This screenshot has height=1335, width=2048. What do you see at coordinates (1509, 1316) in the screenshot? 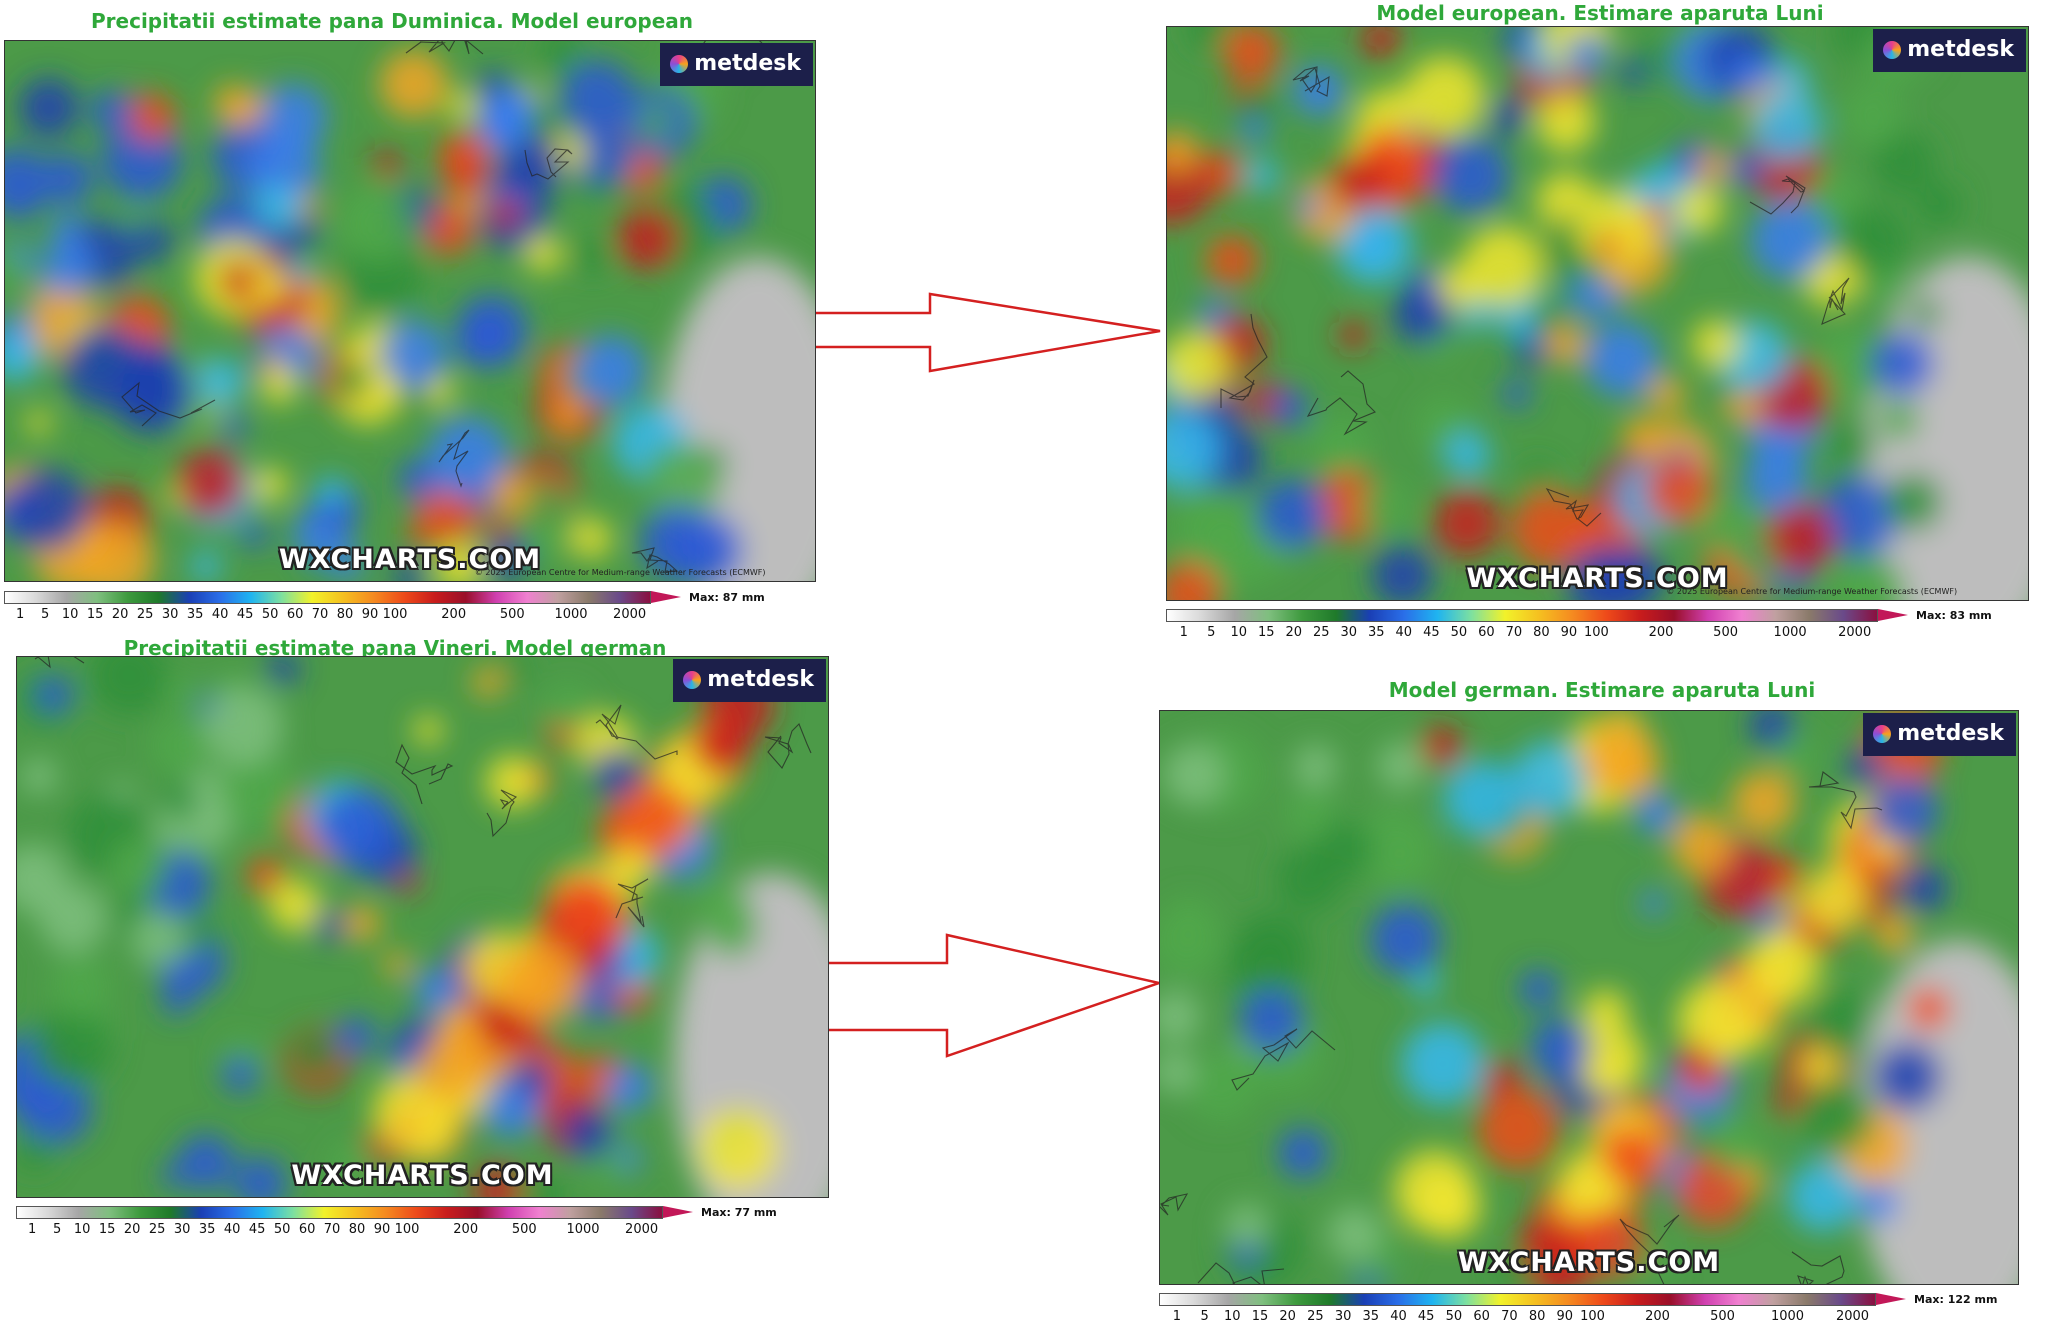
I see `legend-label: 70` at bounding box center [1509, 1316].